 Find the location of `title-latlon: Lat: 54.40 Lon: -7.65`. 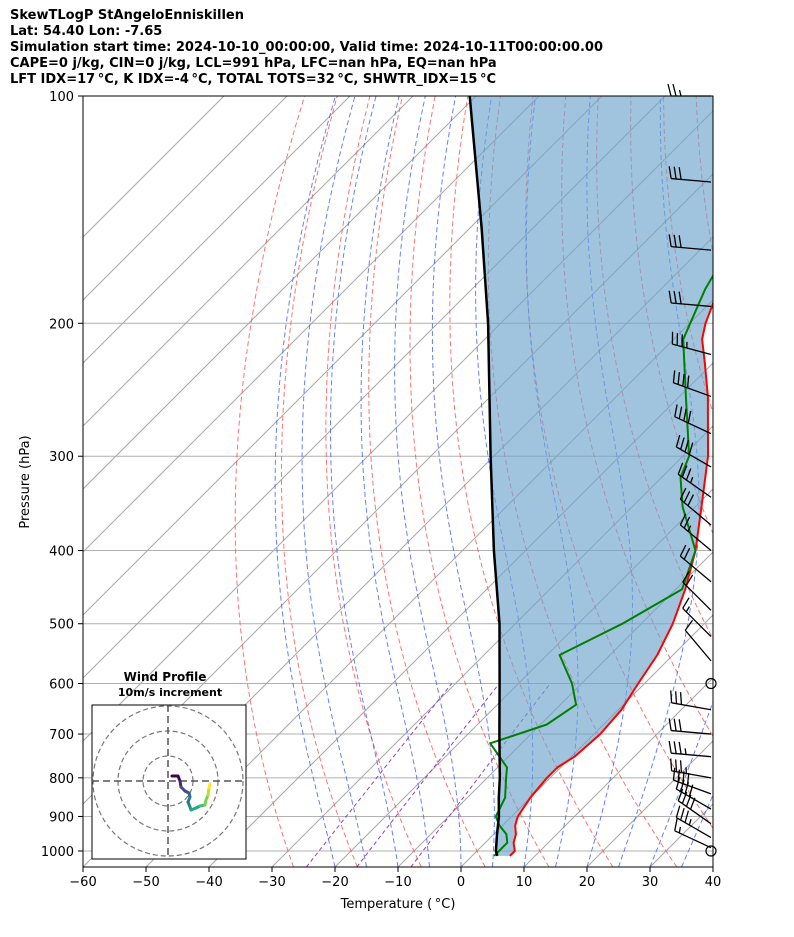

title-latlon: Lat: 54.40 Lon: -7.65 is located at coordinates (86, 31).